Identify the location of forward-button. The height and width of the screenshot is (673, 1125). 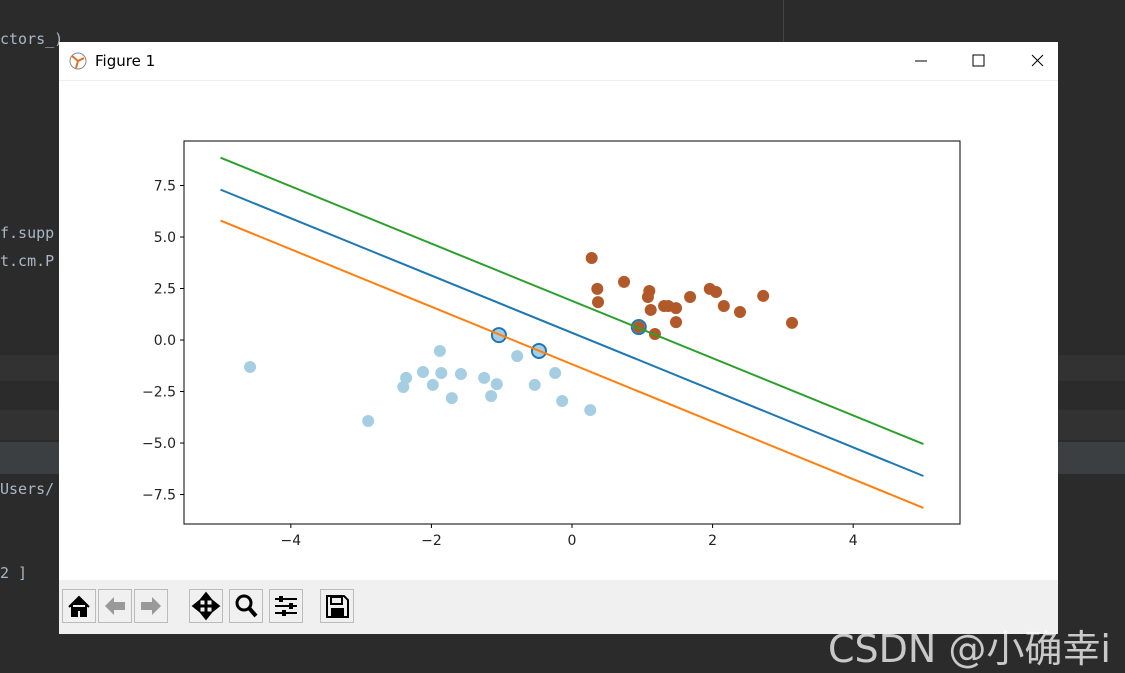
(151, 606).